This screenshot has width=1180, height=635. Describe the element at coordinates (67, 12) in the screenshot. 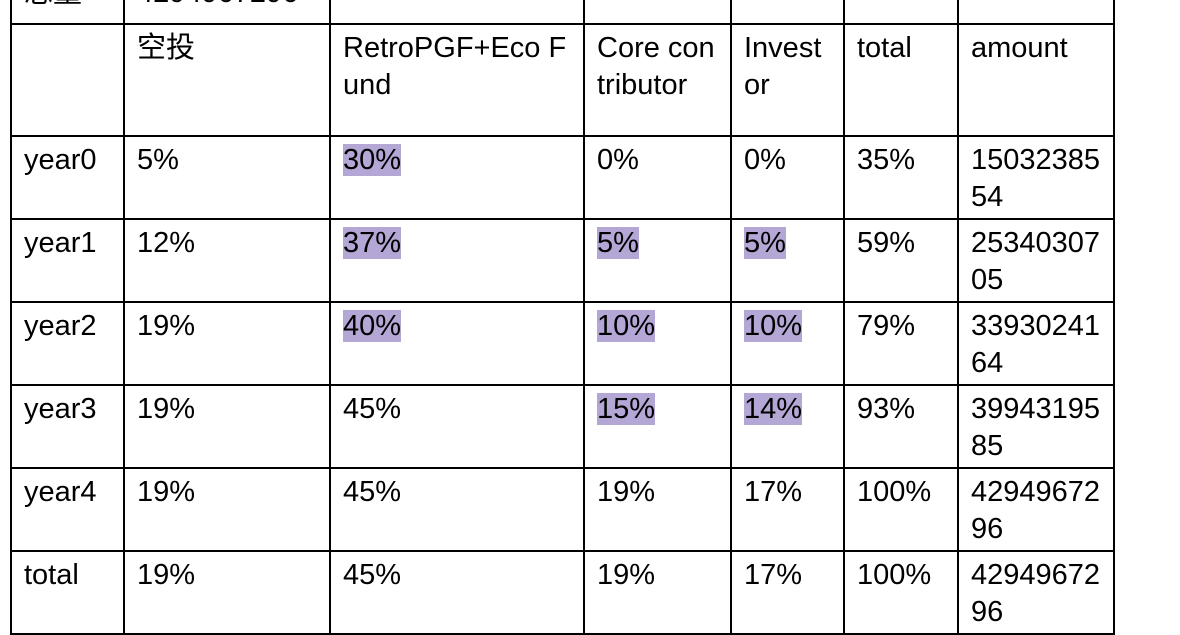

I see `total-supply-label: 总量` at that location.